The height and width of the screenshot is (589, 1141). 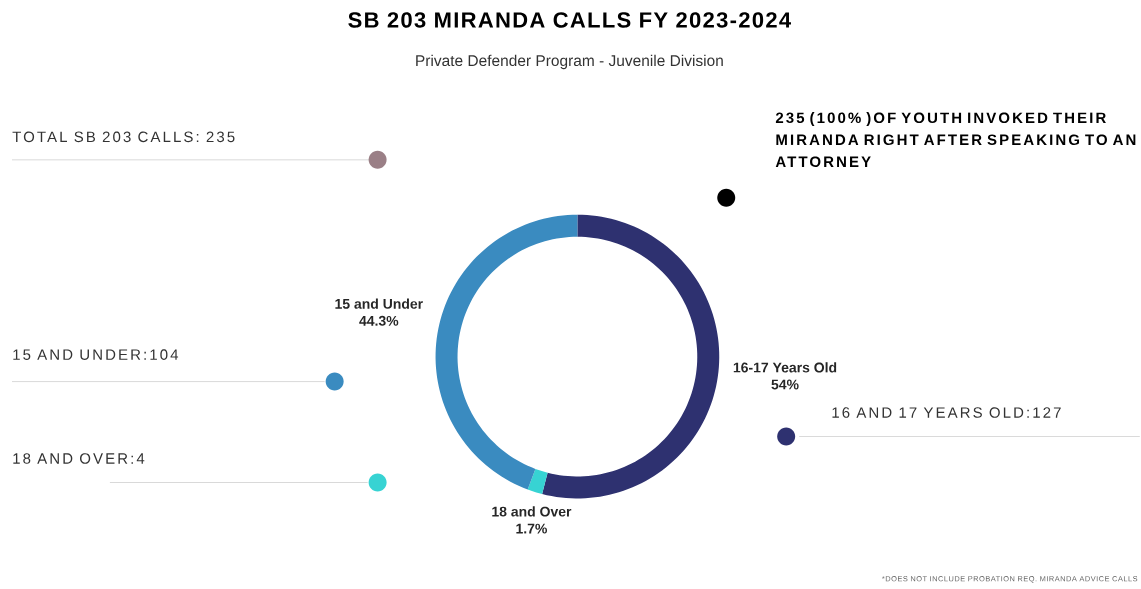 What do you see at coordinates (955, 139) in the screenshot?
I see `text: 235 (100% )OF YOUTH INVOKED THEIR MIRANDA RIGHT AFTER SPEAKING TO AN ATTORNEY` at bounding box center [955, 139].